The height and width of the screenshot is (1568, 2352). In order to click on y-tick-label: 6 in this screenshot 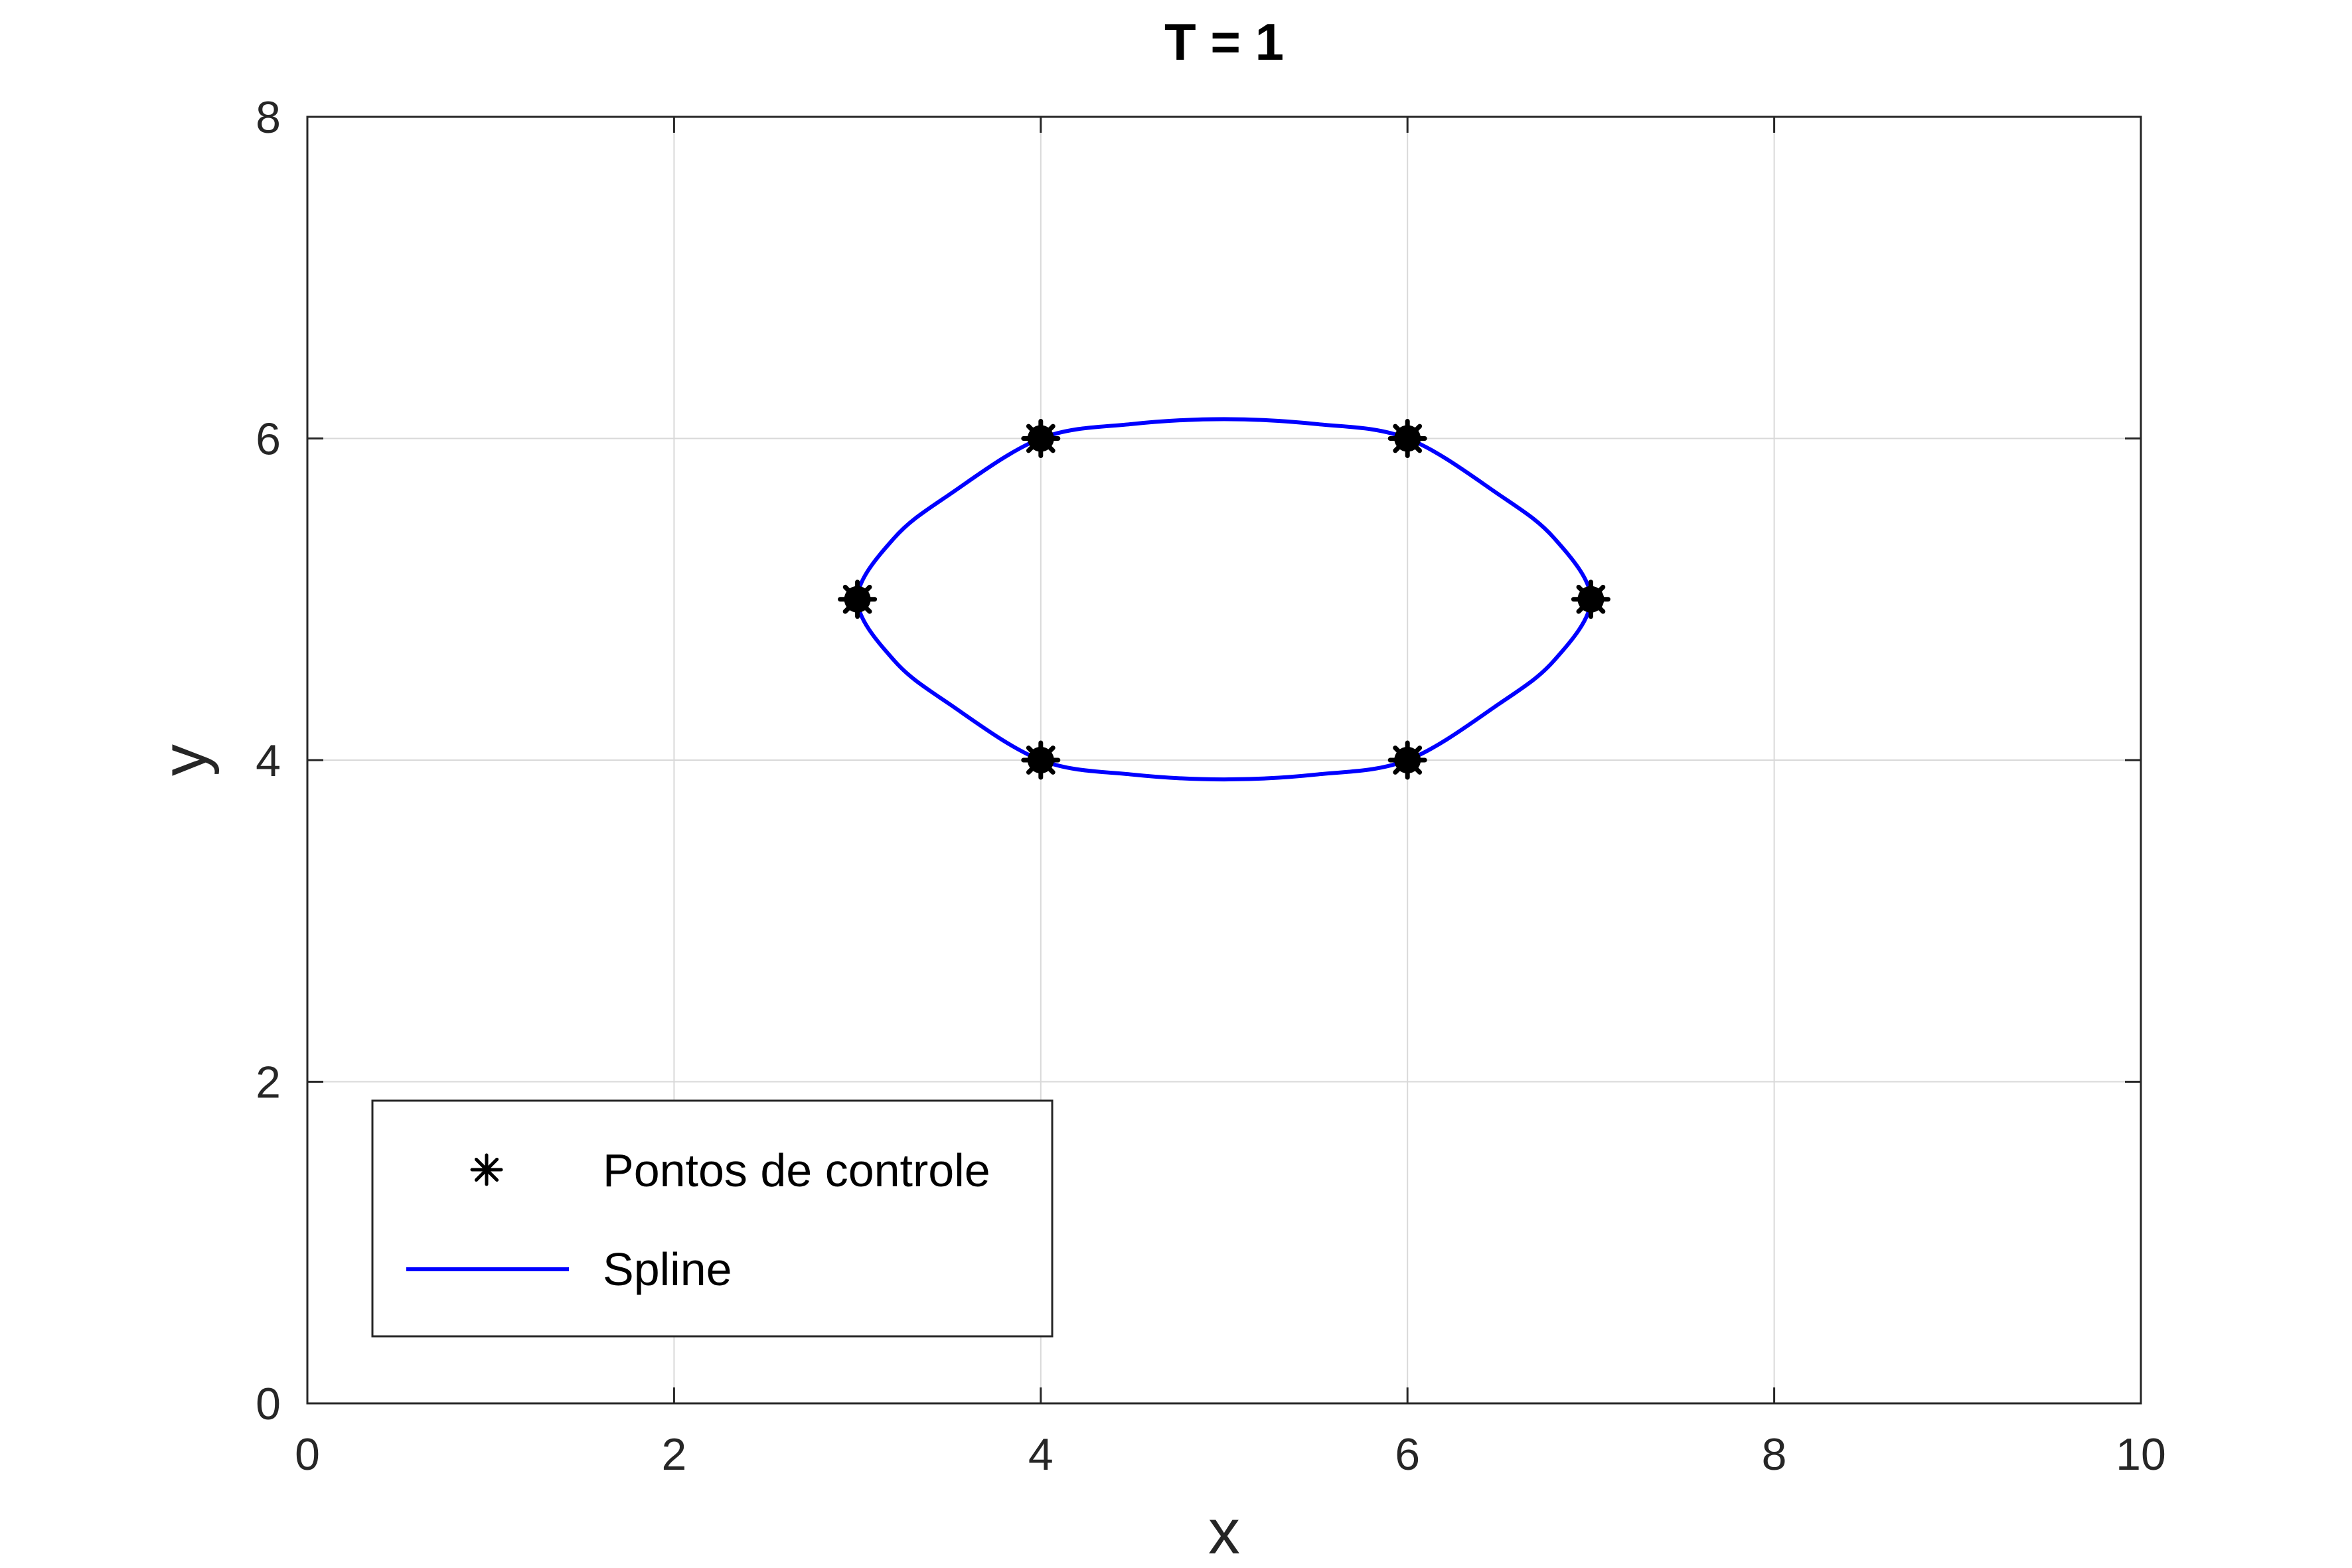, I will do `click(269, 439)`.